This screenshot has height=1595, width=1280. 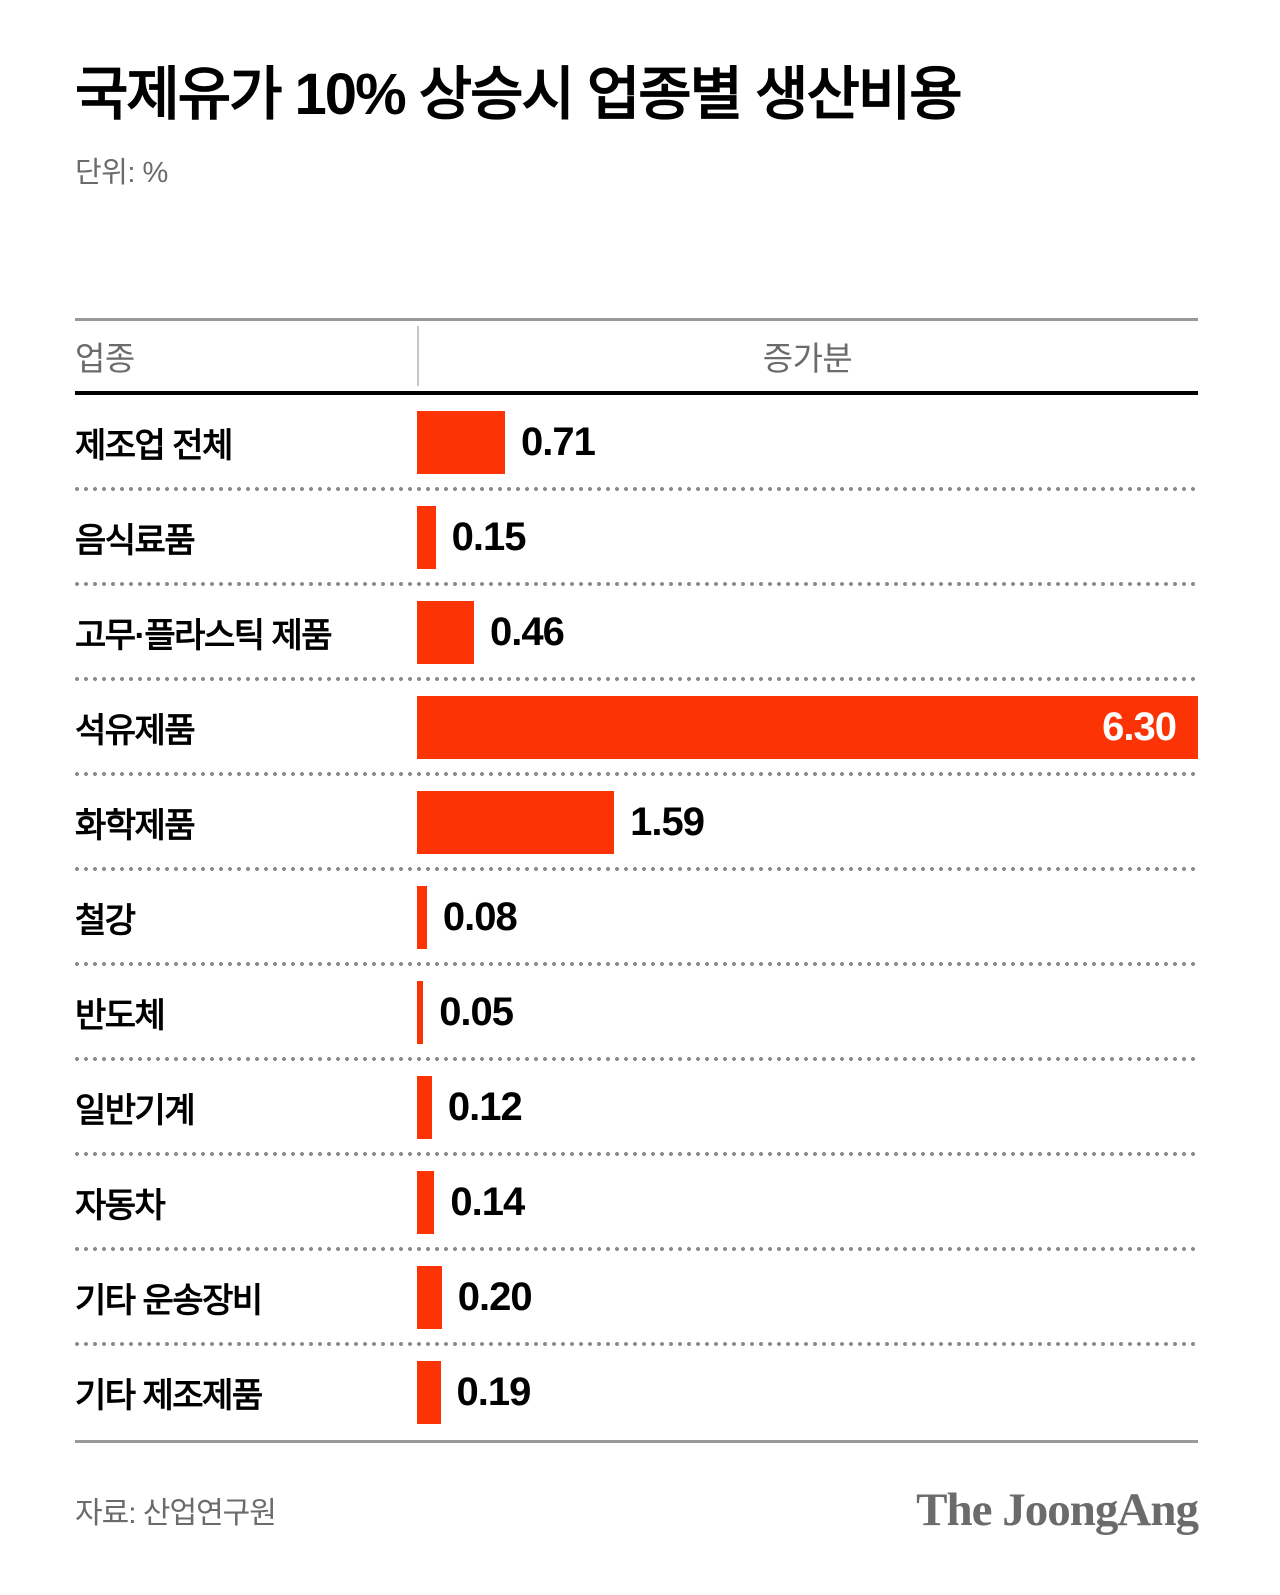 I want to click on header-column-divider, so click(x=418, y=355).